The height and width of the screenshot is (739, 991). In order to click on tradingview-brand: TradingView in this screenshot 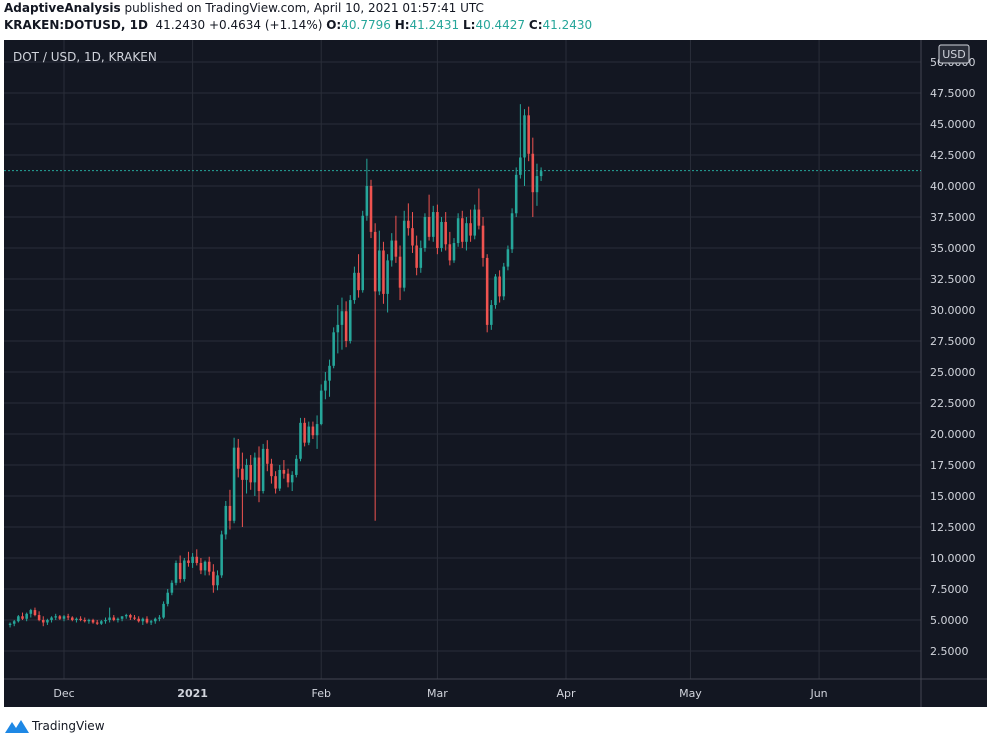, I will do `click(68, 726)`.